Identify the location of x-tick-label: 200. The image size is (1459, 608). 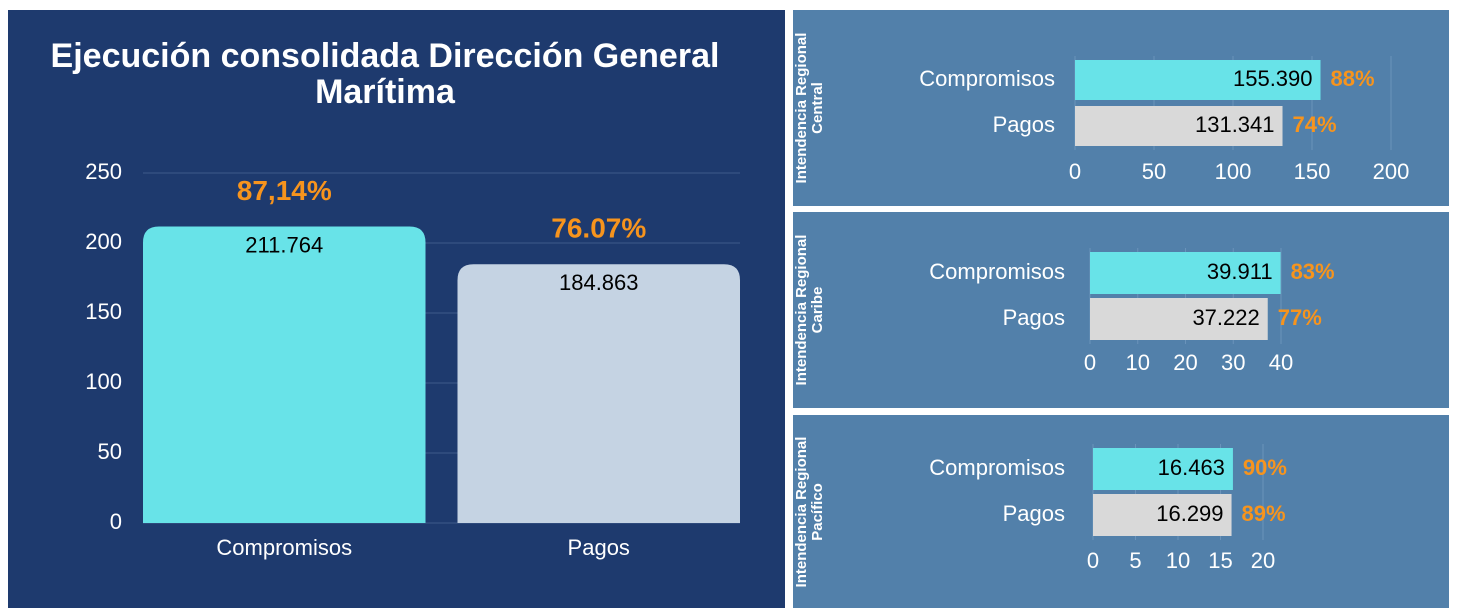
(1391, 171).